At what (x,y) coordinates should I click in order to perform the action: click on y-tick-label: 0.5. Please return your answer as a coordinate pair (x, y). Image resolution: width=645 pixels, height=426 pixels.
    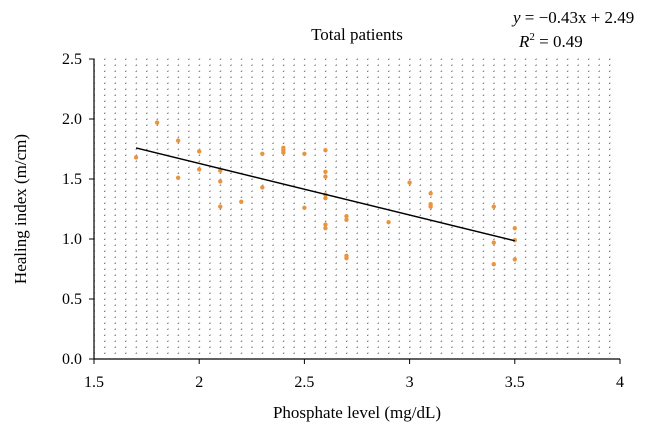
    Looking at the image, I should click on (72, 299).